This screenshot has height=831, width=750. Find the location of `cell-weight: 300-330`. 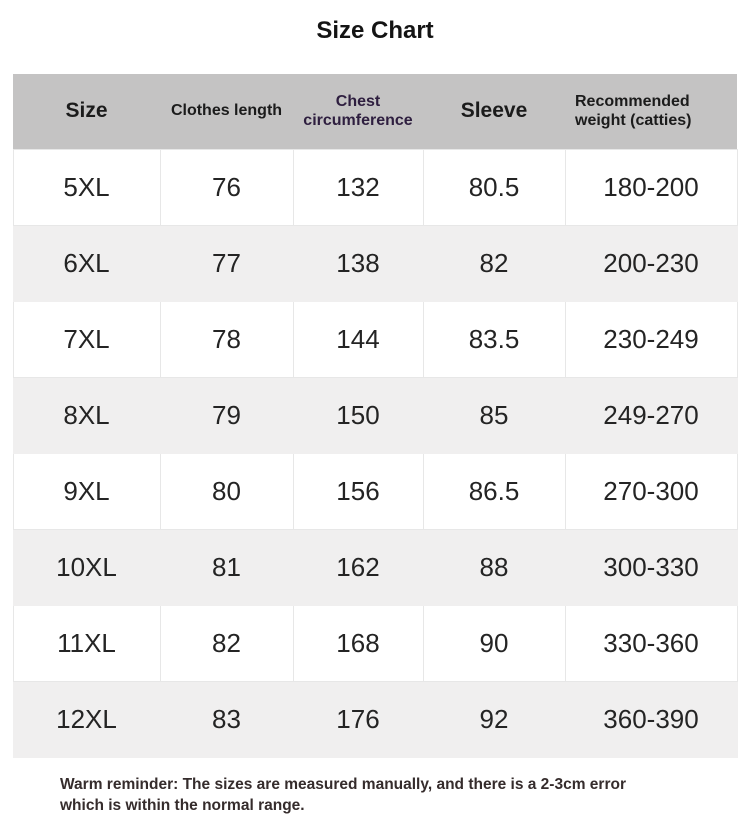

cell-weight: 300-330 is located at coordinates (651, 567).